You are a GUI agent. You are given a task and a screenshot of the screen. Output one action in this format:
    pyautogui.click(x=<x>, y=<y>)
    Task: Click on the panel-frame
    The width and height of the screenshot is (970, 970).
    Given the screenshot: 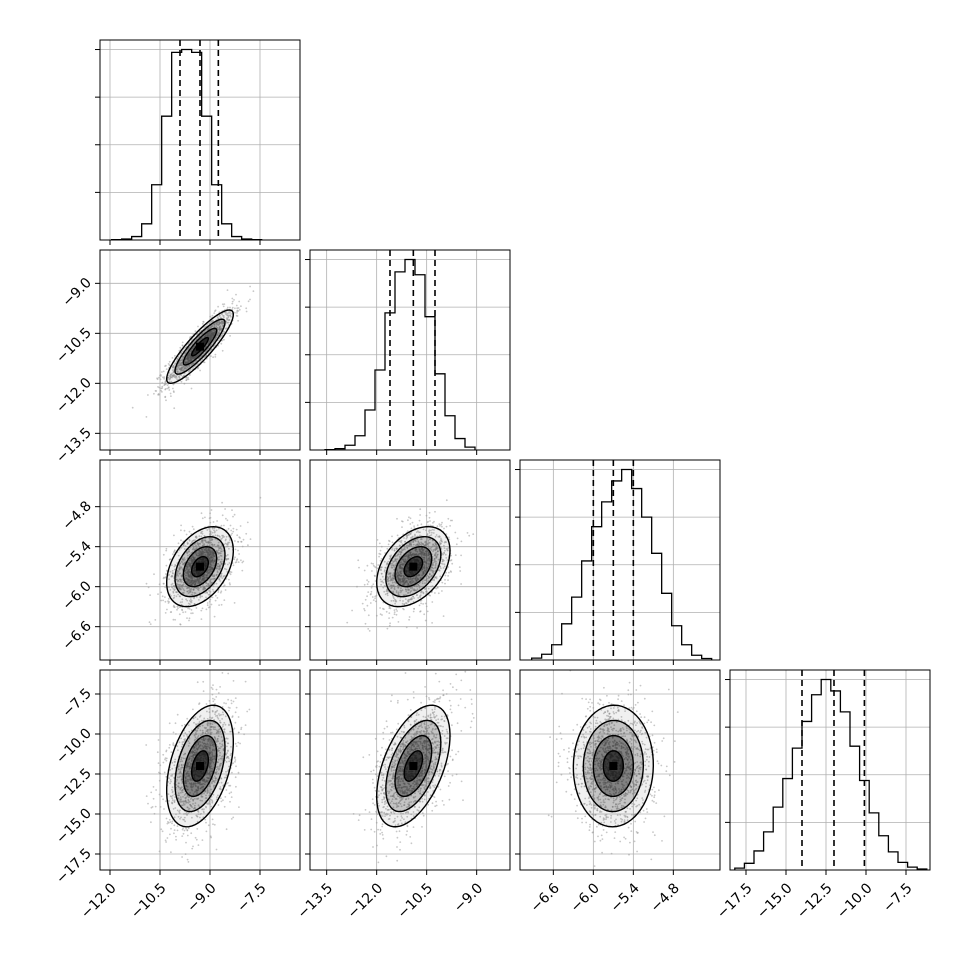 What is the action you would take?
    pyautogui.click(x=620, y=560)
    